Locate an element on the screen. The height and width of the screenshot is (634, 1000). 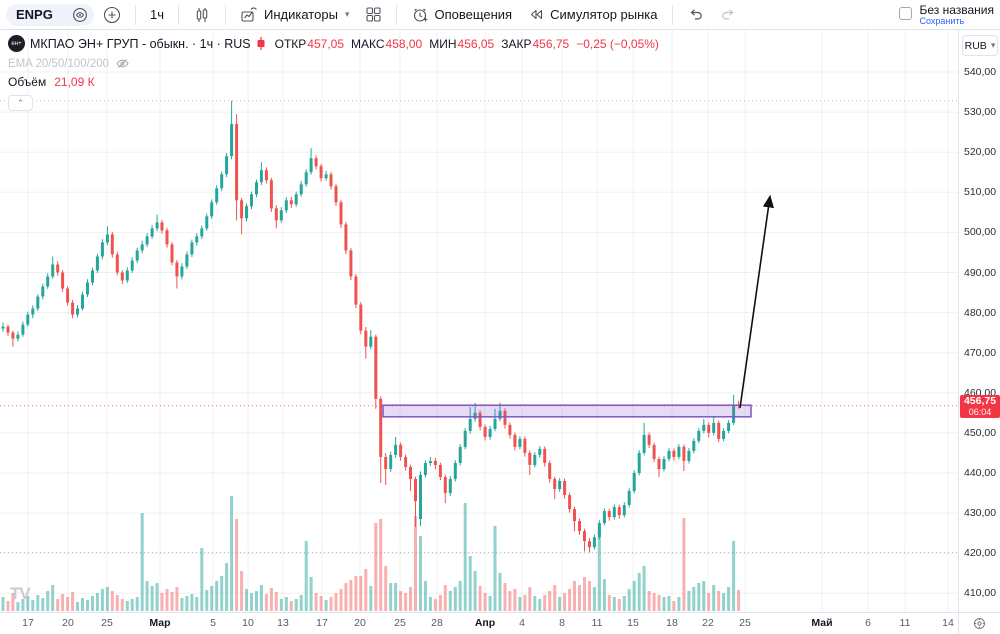
legend-collapse-button: ⌃ is located at coordinates (20, 103).